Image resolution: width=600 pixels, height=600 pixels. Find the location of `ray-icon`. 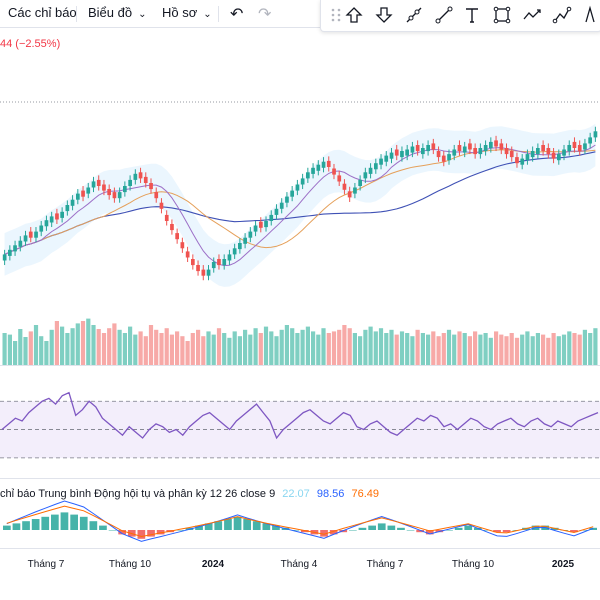

ray-icon is located at coordinates (444, 15).